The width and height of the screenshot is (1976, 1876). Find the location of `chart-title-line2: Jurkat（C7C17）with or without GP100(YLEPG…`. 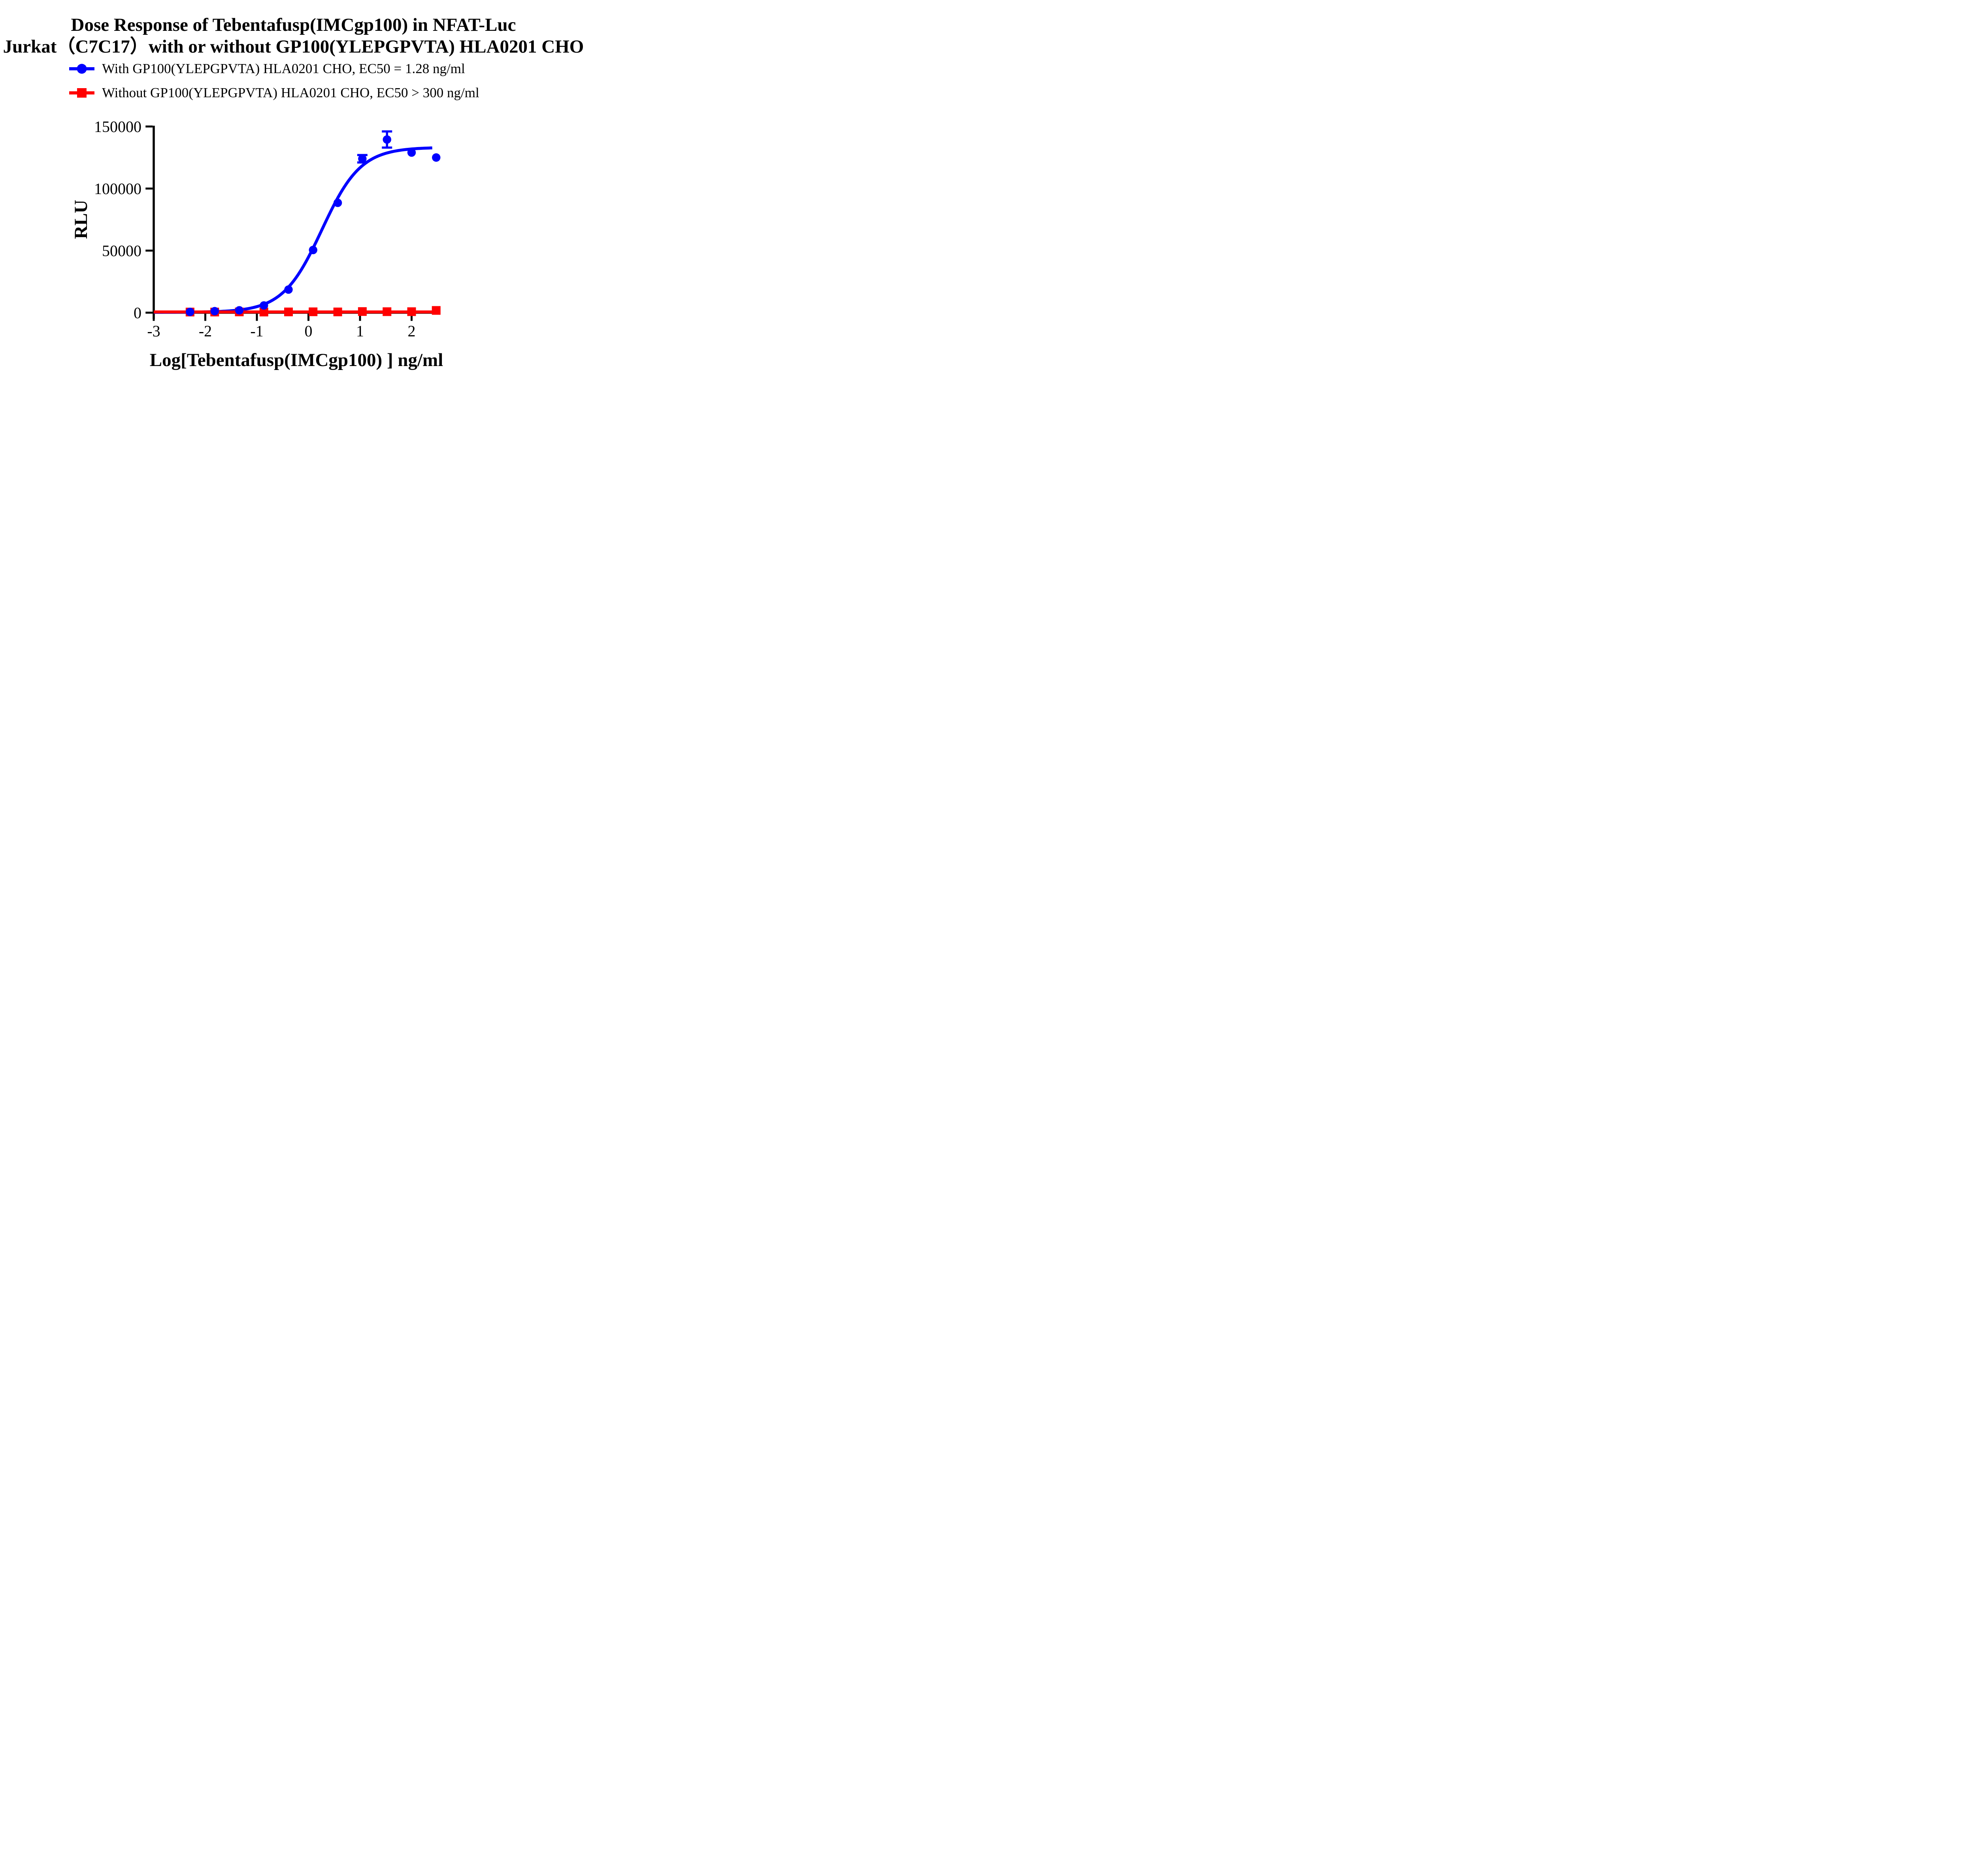

chart-title-line2: Jurkat（C7C17）with or without GP100(YLEPG… is located at coordinates (293, 46).